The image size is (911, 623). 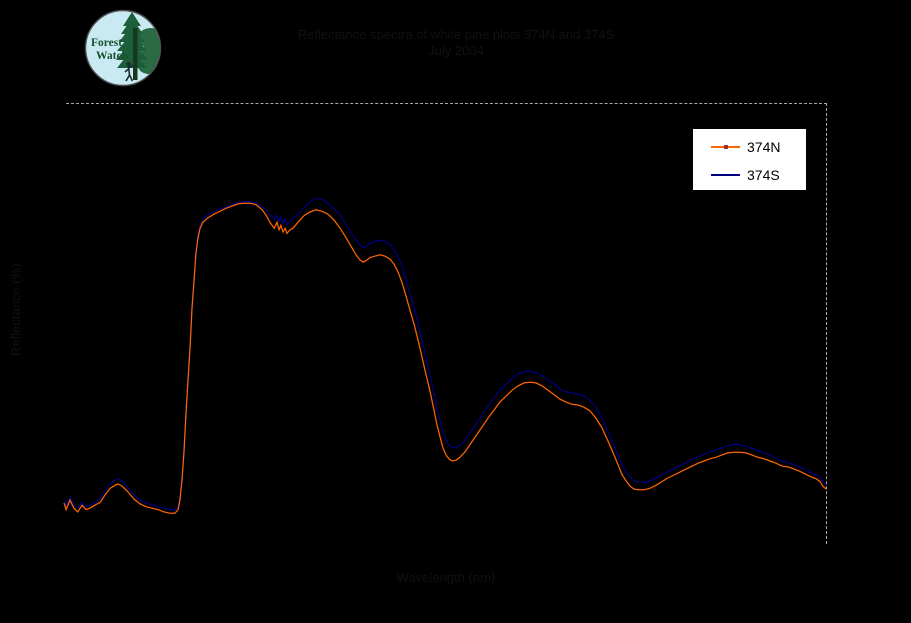 What do you see at coordinates (446, 577) in the screenshot?
I see `x-axis-label: Wavelength (nm)` at bounding box center [446, 577].